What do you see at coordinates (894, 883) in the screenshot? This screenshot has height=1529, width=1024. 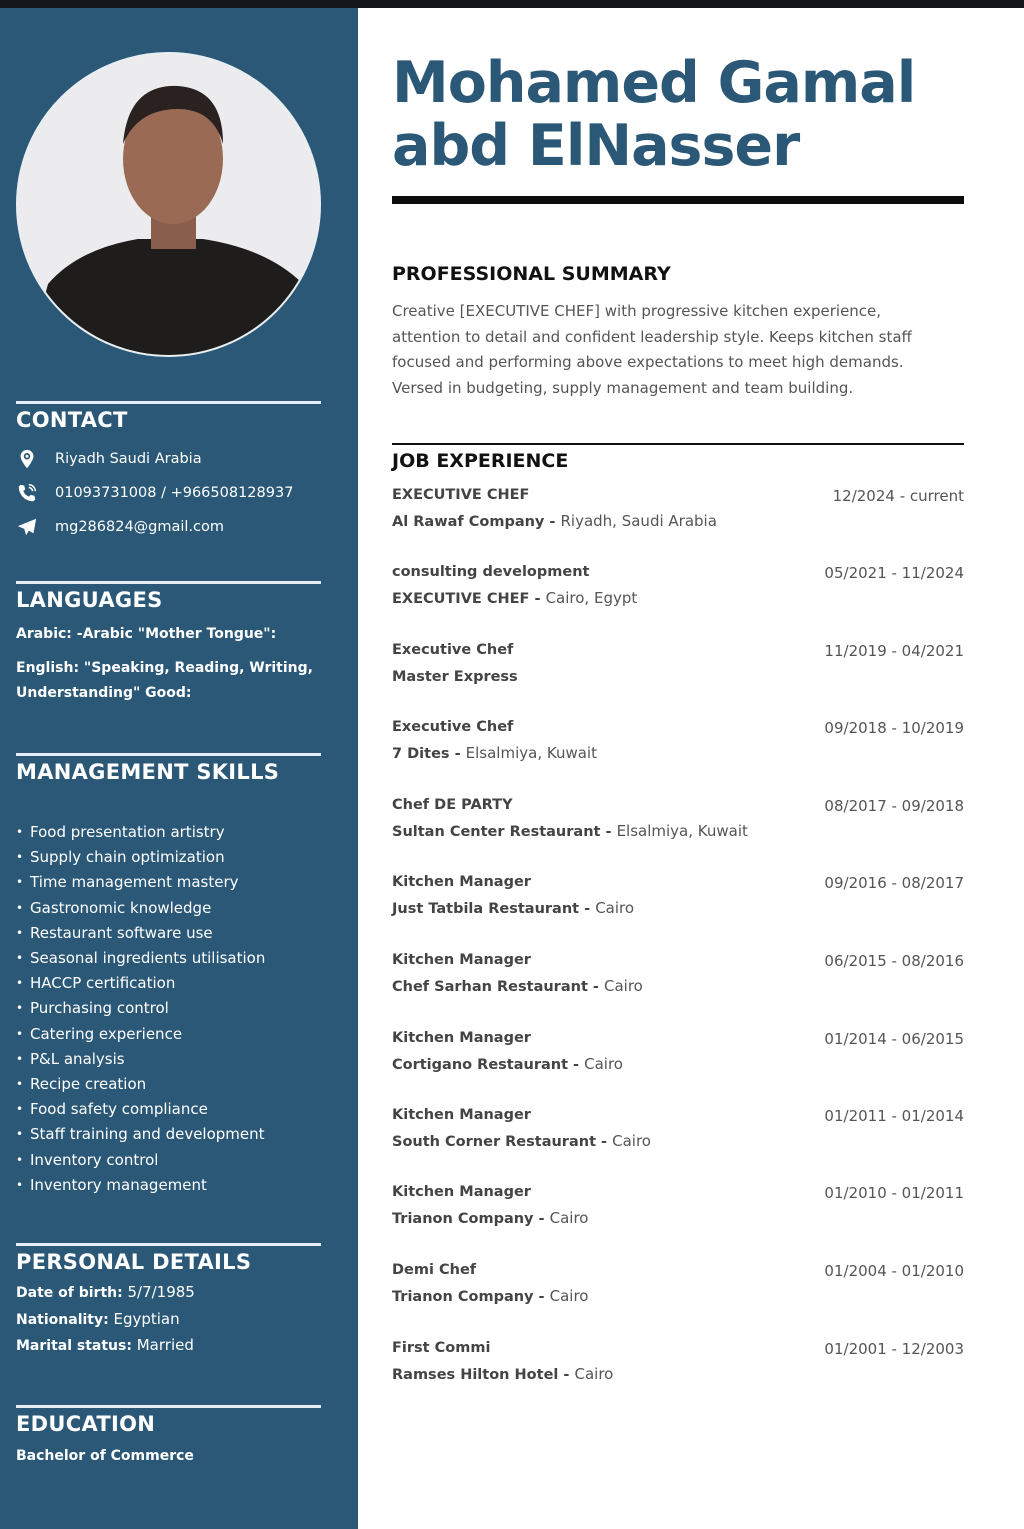 I see `job-dates: 09/2016 - 08/2017` at bounding box center [894, 883].